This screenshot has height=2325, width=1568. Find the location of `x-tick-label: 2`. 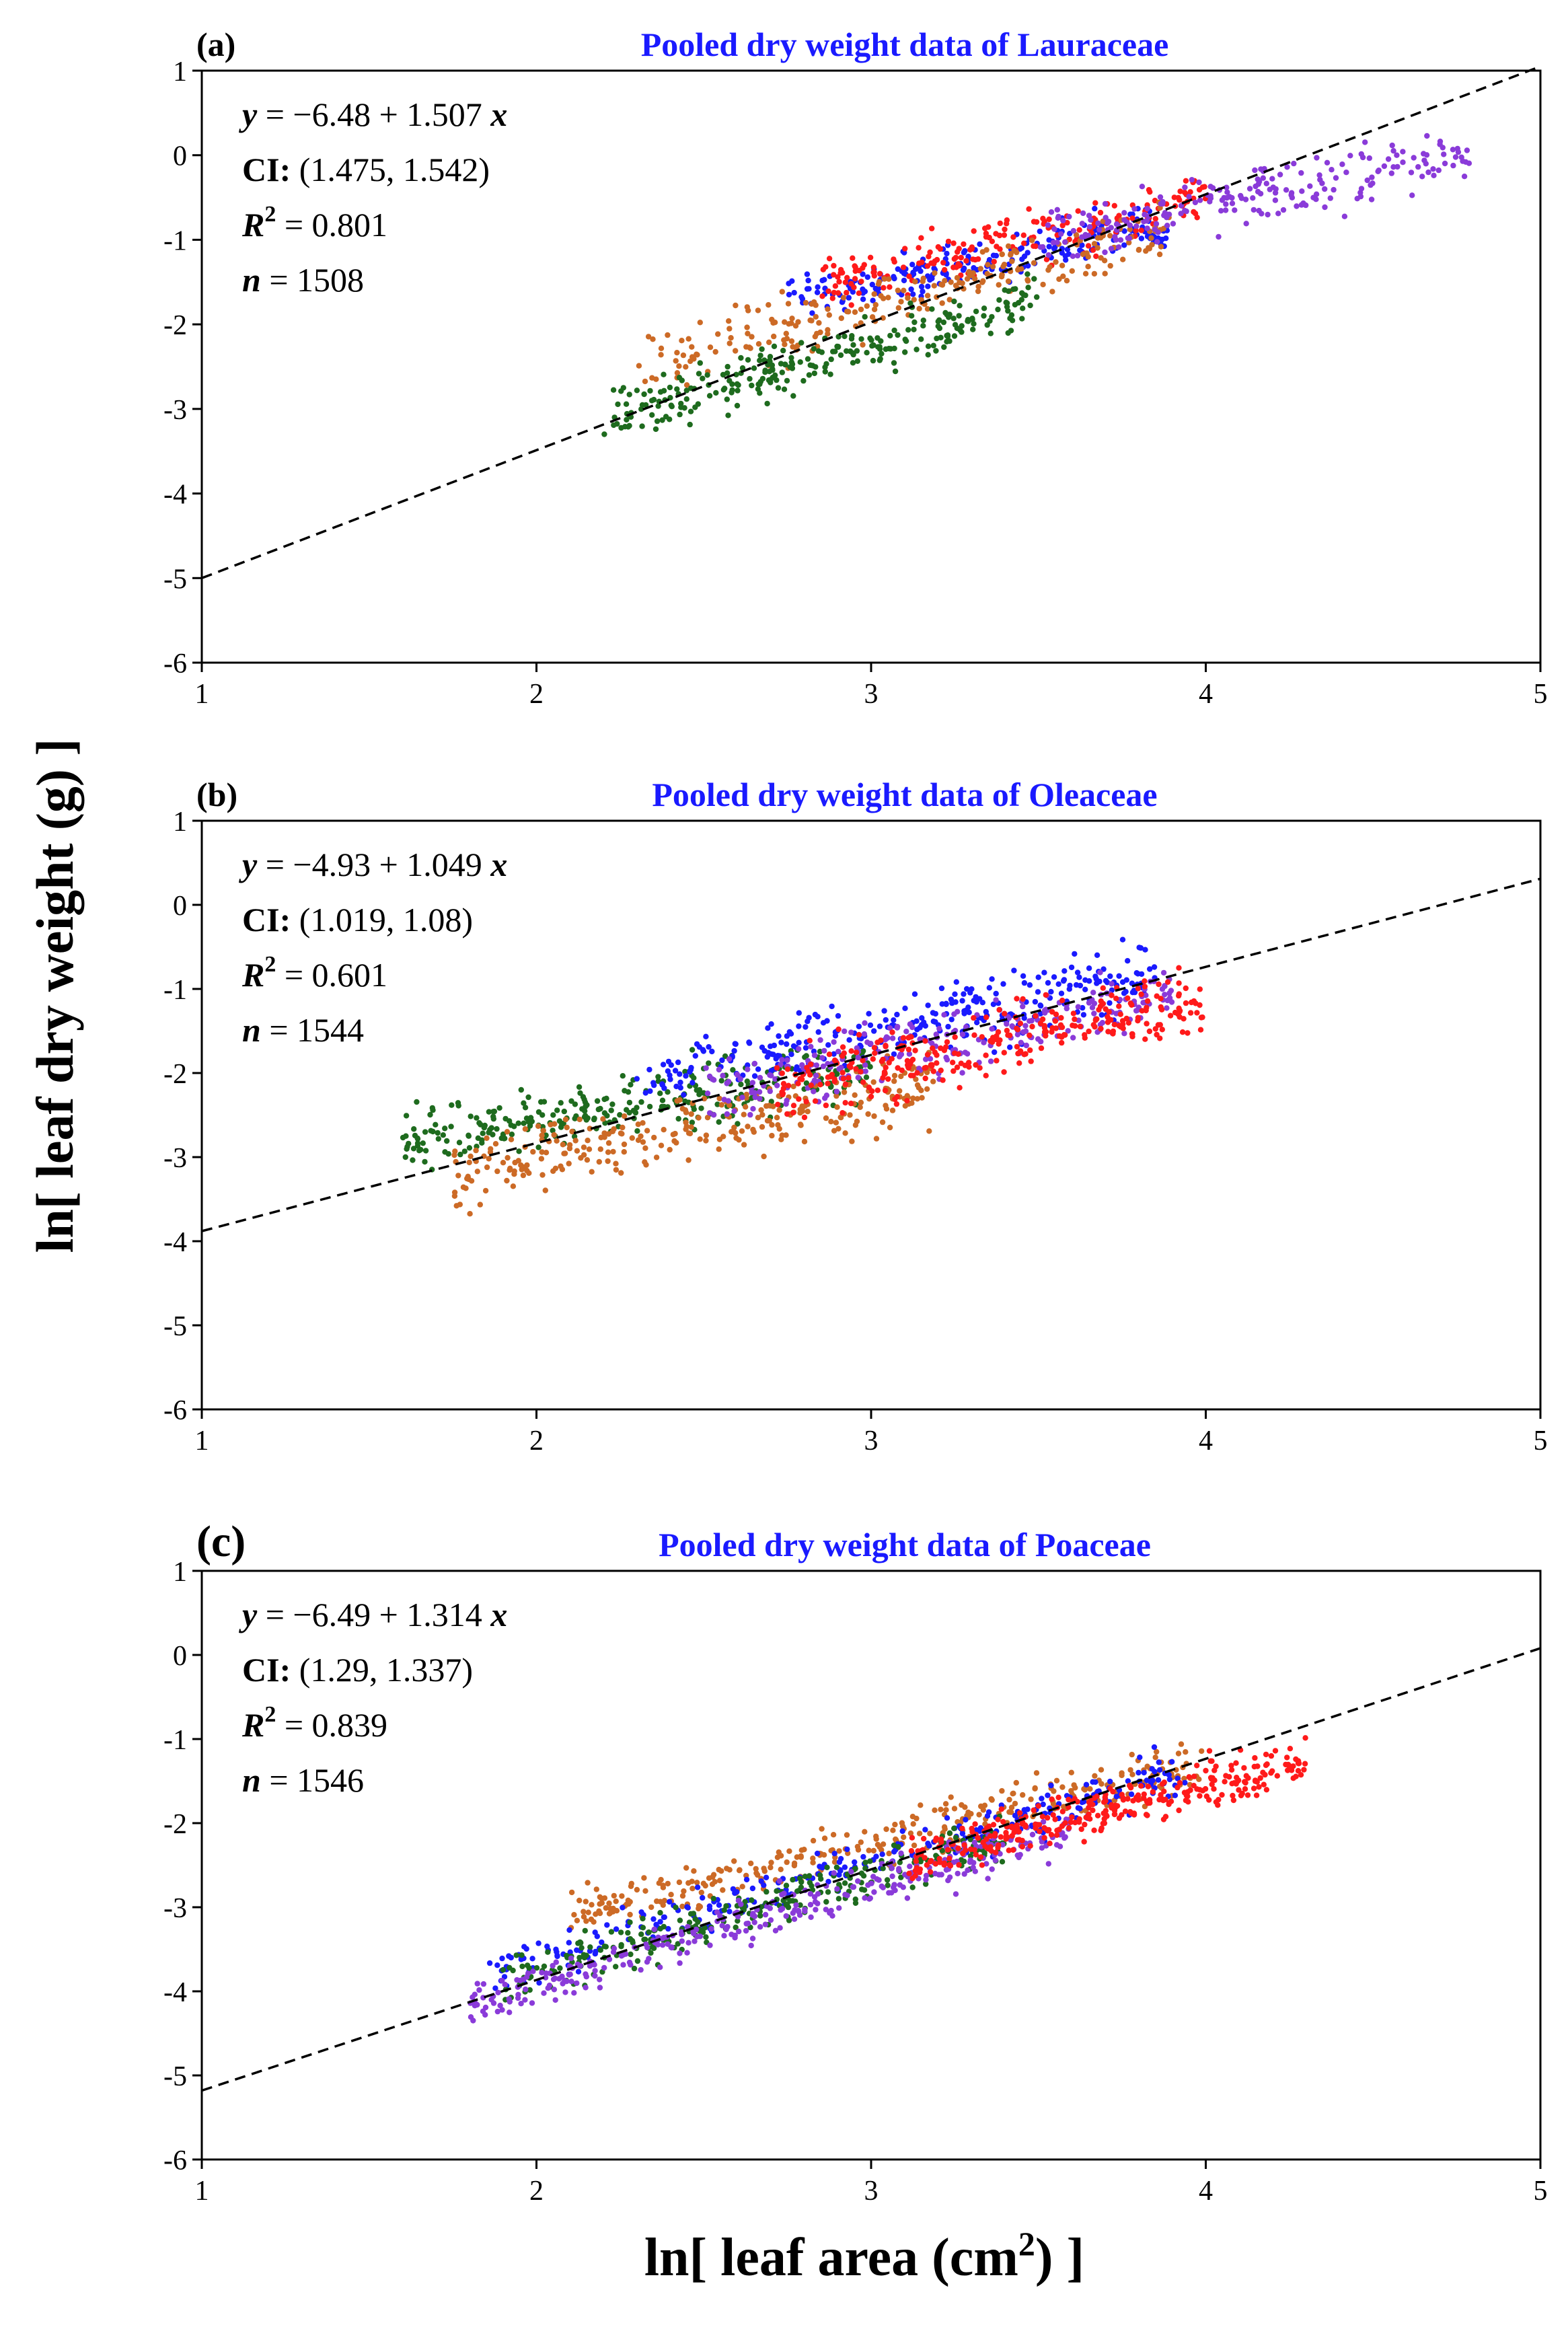

x-tick-label: 2 is located at coordinates (536, 695).